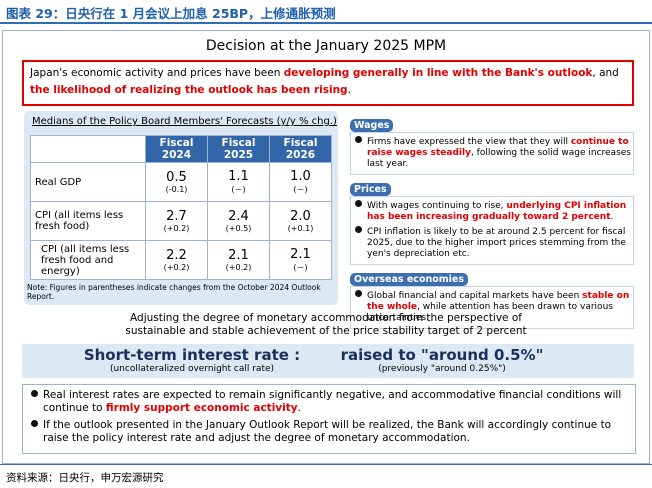 Image resolution: width=652 pixels, height=488 pixels. What do you see at coordinates (300, 216) in the screenshot?
I see `value: 2.0` at bounding box center [300, 216].